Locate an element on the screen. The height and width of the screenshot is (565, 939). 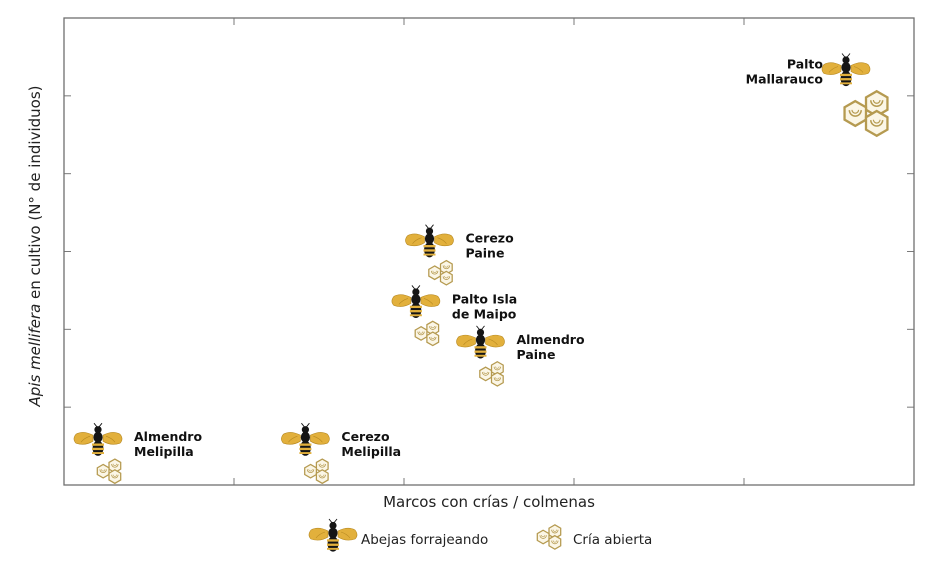
point-label-line-2: de Maipo is located at coordinates (484, 313).